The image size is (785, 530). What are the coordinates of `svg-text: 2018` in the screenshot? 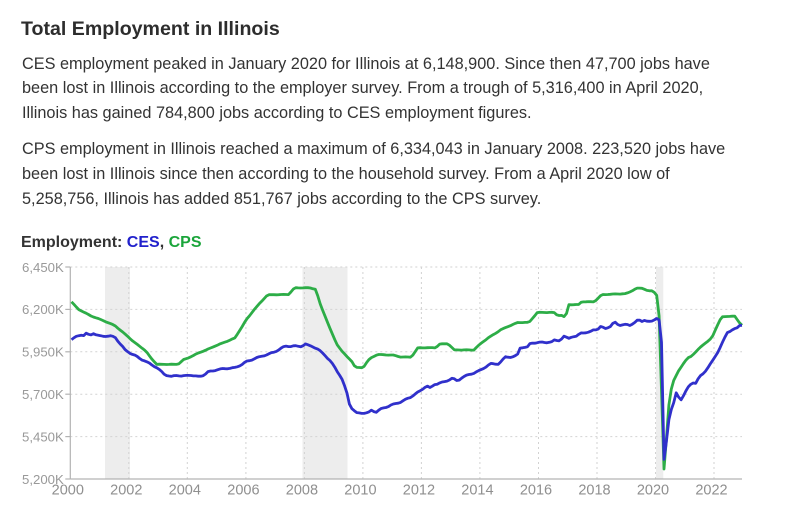 It's located at (594, 491).